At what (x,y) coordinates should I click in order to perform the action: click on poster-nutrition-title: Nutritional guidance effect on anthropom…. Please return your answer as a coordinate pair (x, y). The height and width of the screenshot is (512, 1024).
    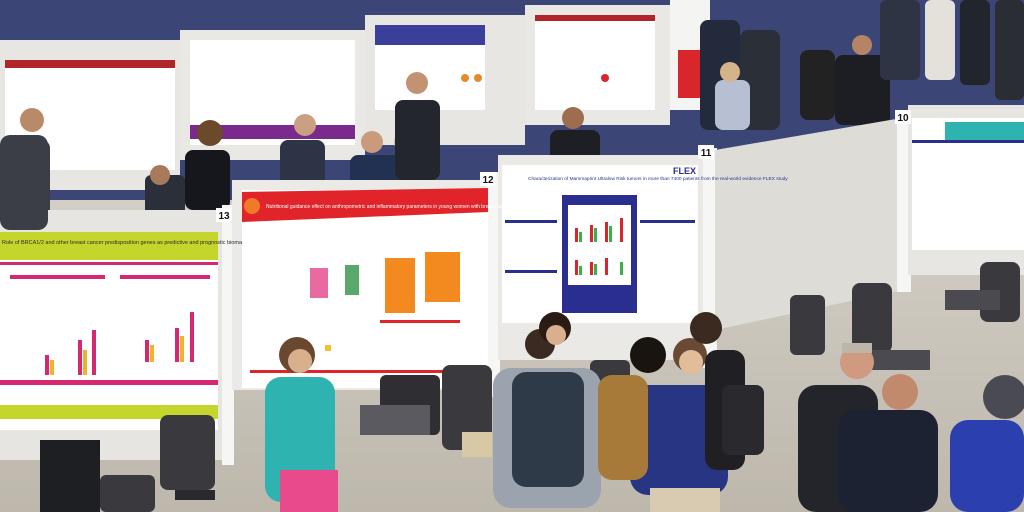
    Looking at the image, I should click on (389, 207).